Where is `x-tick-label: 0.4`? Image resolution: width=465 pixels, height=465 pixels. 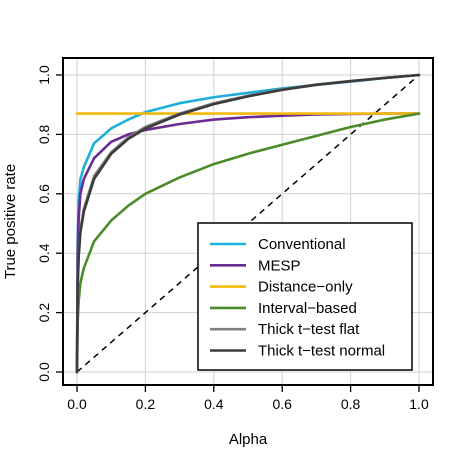 x-tick-label: 0.4 is located at coordinates (214, 404).